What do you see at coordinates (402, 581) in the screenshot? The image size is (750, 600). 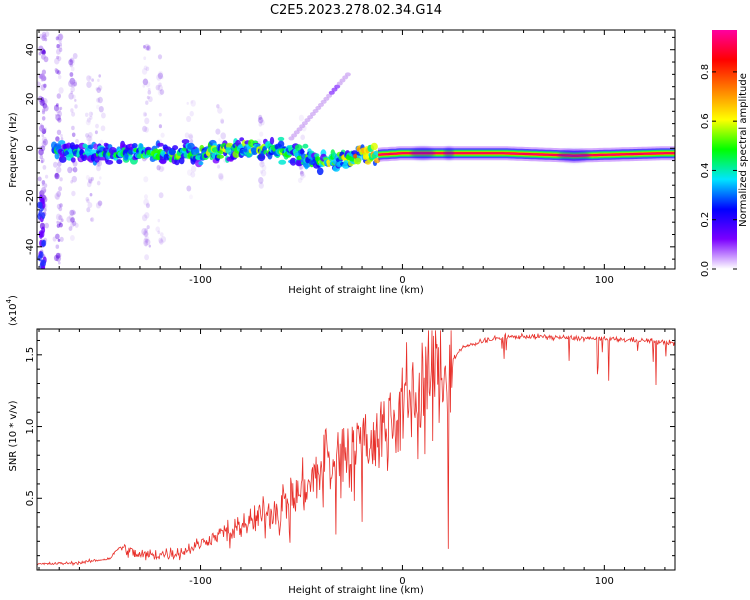 I see `x-tick-label: 0` at bounding box center [402, 581].